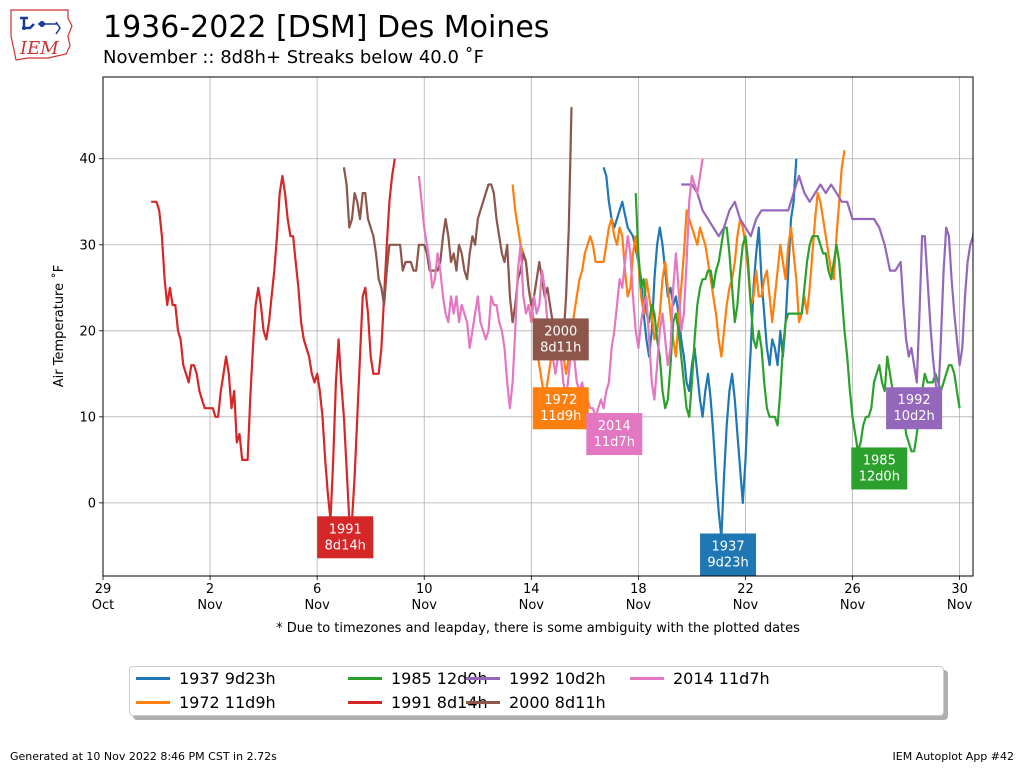  Describe the element at coordinates (914, 400) in the screenshot. I see `annotation-year: 1992` at that location.